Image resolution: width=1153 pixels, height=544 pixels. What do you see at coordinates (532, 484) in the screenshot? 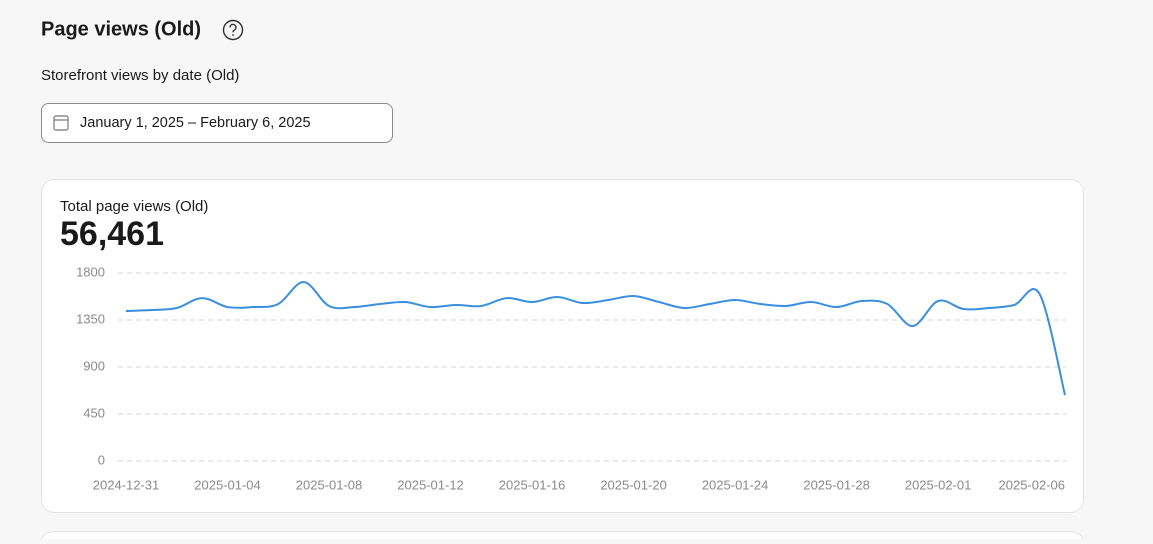
I see `x-tick-label: 2025-01-16` at bounding box center [532, 484].